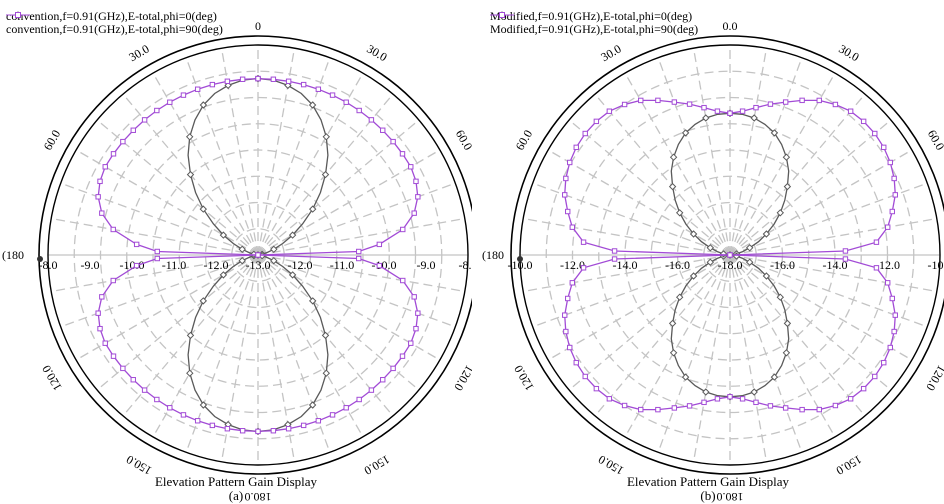 Image resolution: width=944 pixels, height=504 pixels. Describe the element at coordinates (258, 265) in the screenshot. I see `radial-tick-label: -13.0` at that location.